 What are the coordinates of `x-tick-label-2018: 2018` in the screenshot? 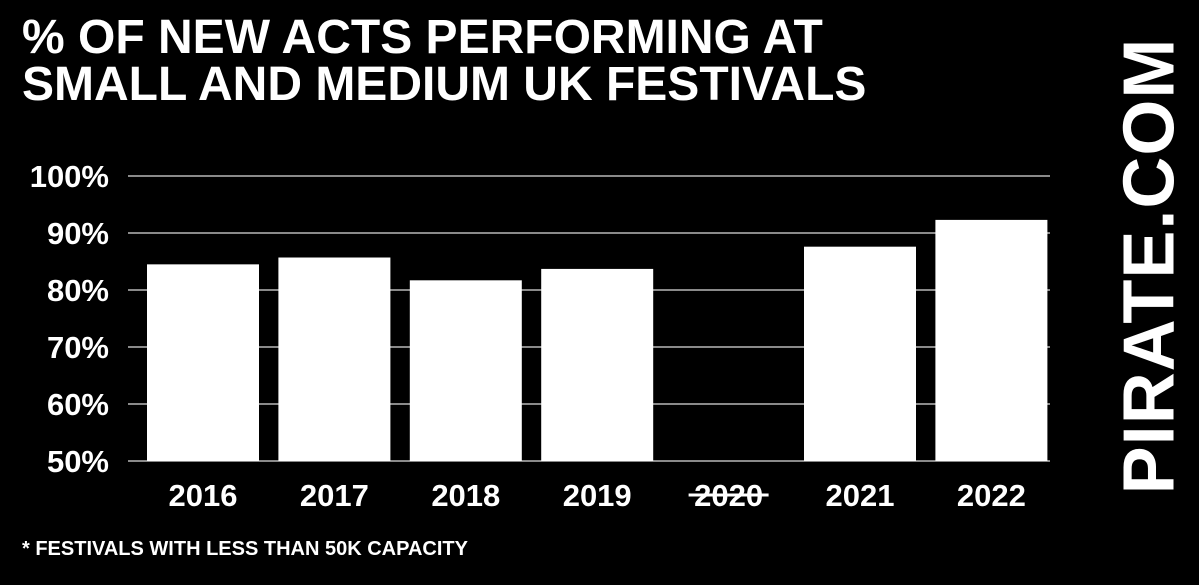 It's located at (465, 495).